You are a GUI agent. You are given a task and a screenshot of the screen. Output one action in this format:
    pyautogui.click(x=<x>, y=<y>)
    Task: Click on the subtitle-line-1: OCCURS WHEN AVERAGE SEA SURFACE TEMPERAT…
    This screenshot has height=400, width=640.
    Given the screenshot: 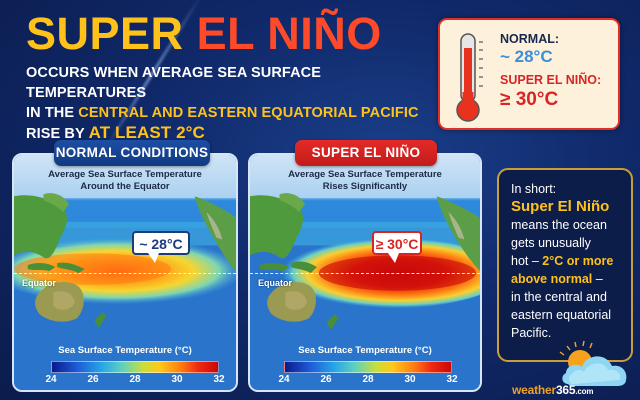 What is the action you would take?
    pyautogui.click(x=174, y=83)
    